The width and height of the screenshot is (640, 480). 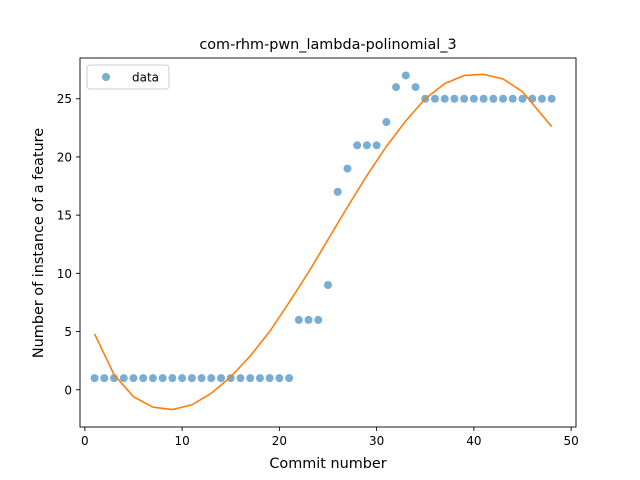 What do you see at coordinates (64, 99) in the screenshot?
I see `y-tick-label: 25` at bounding box center [64, 99].